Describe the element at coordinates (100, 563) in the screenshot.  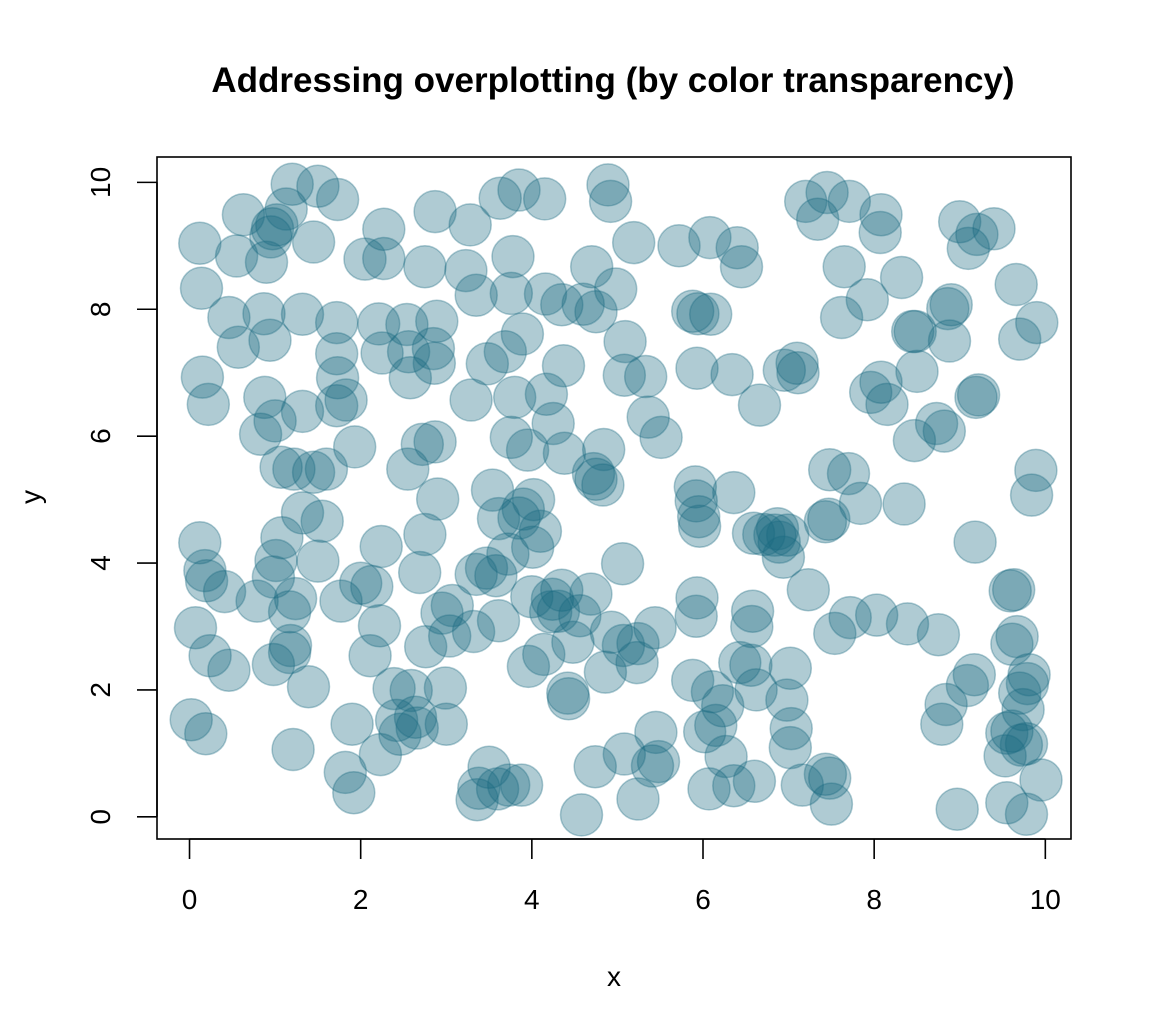
I see `y-tick-label: 4` at that location.